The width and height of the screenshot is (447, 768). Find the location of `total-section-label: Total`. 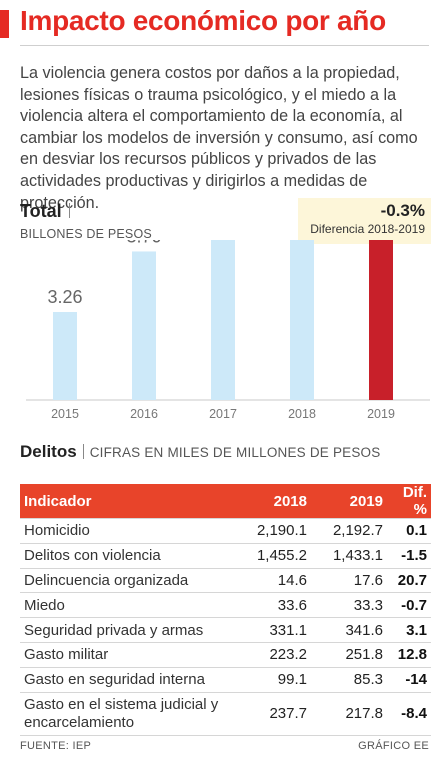

total-section-label: Total is located at coordinates (45, 211).